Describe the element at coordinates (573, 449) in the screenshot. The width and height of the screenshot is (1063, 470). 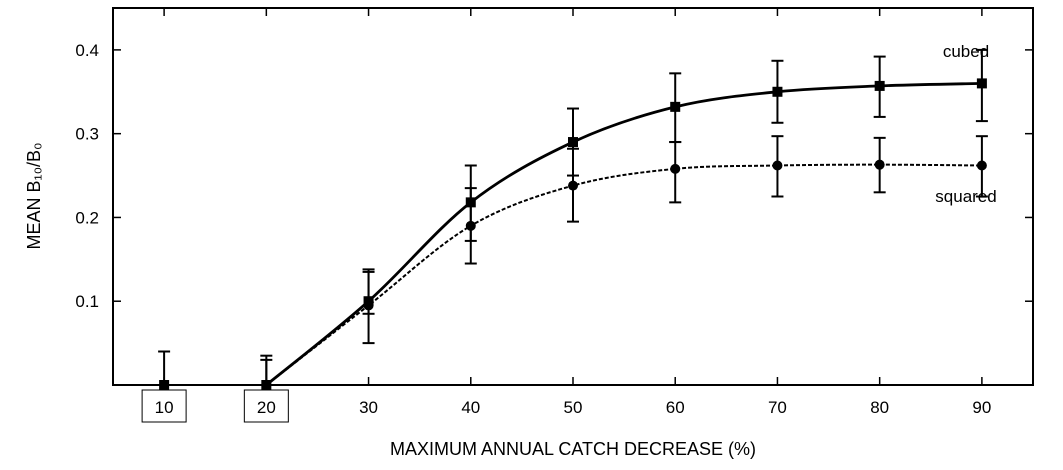
I see `x-axis-title: MAXIMUM ANNUAL CATCH DECREASE (%)` at that location.